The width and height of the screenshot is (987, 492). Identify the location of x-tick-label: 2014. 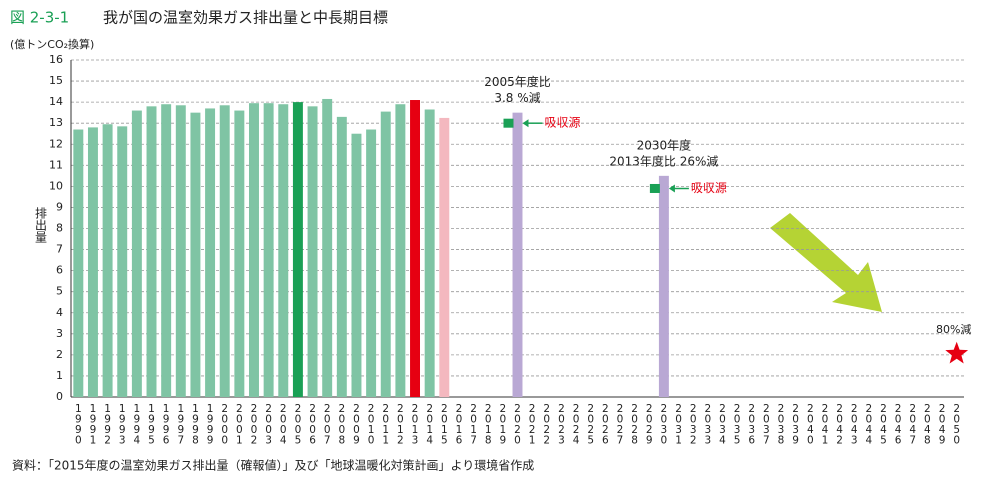
(430, 424).